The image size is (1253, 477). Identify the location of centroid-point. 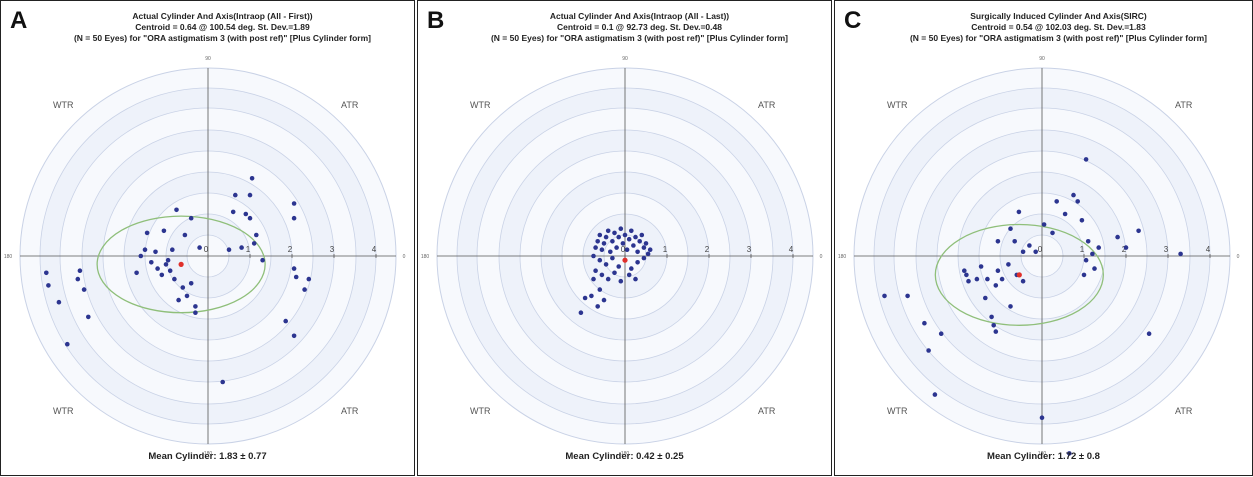
(625, 260).